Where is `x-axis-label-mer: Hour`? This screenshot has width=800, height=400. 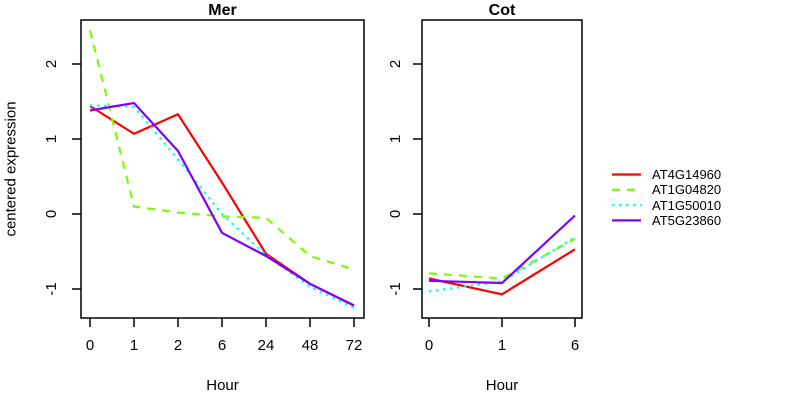 x-axis-label-mer: Hour is located at coordinates (222, 385).